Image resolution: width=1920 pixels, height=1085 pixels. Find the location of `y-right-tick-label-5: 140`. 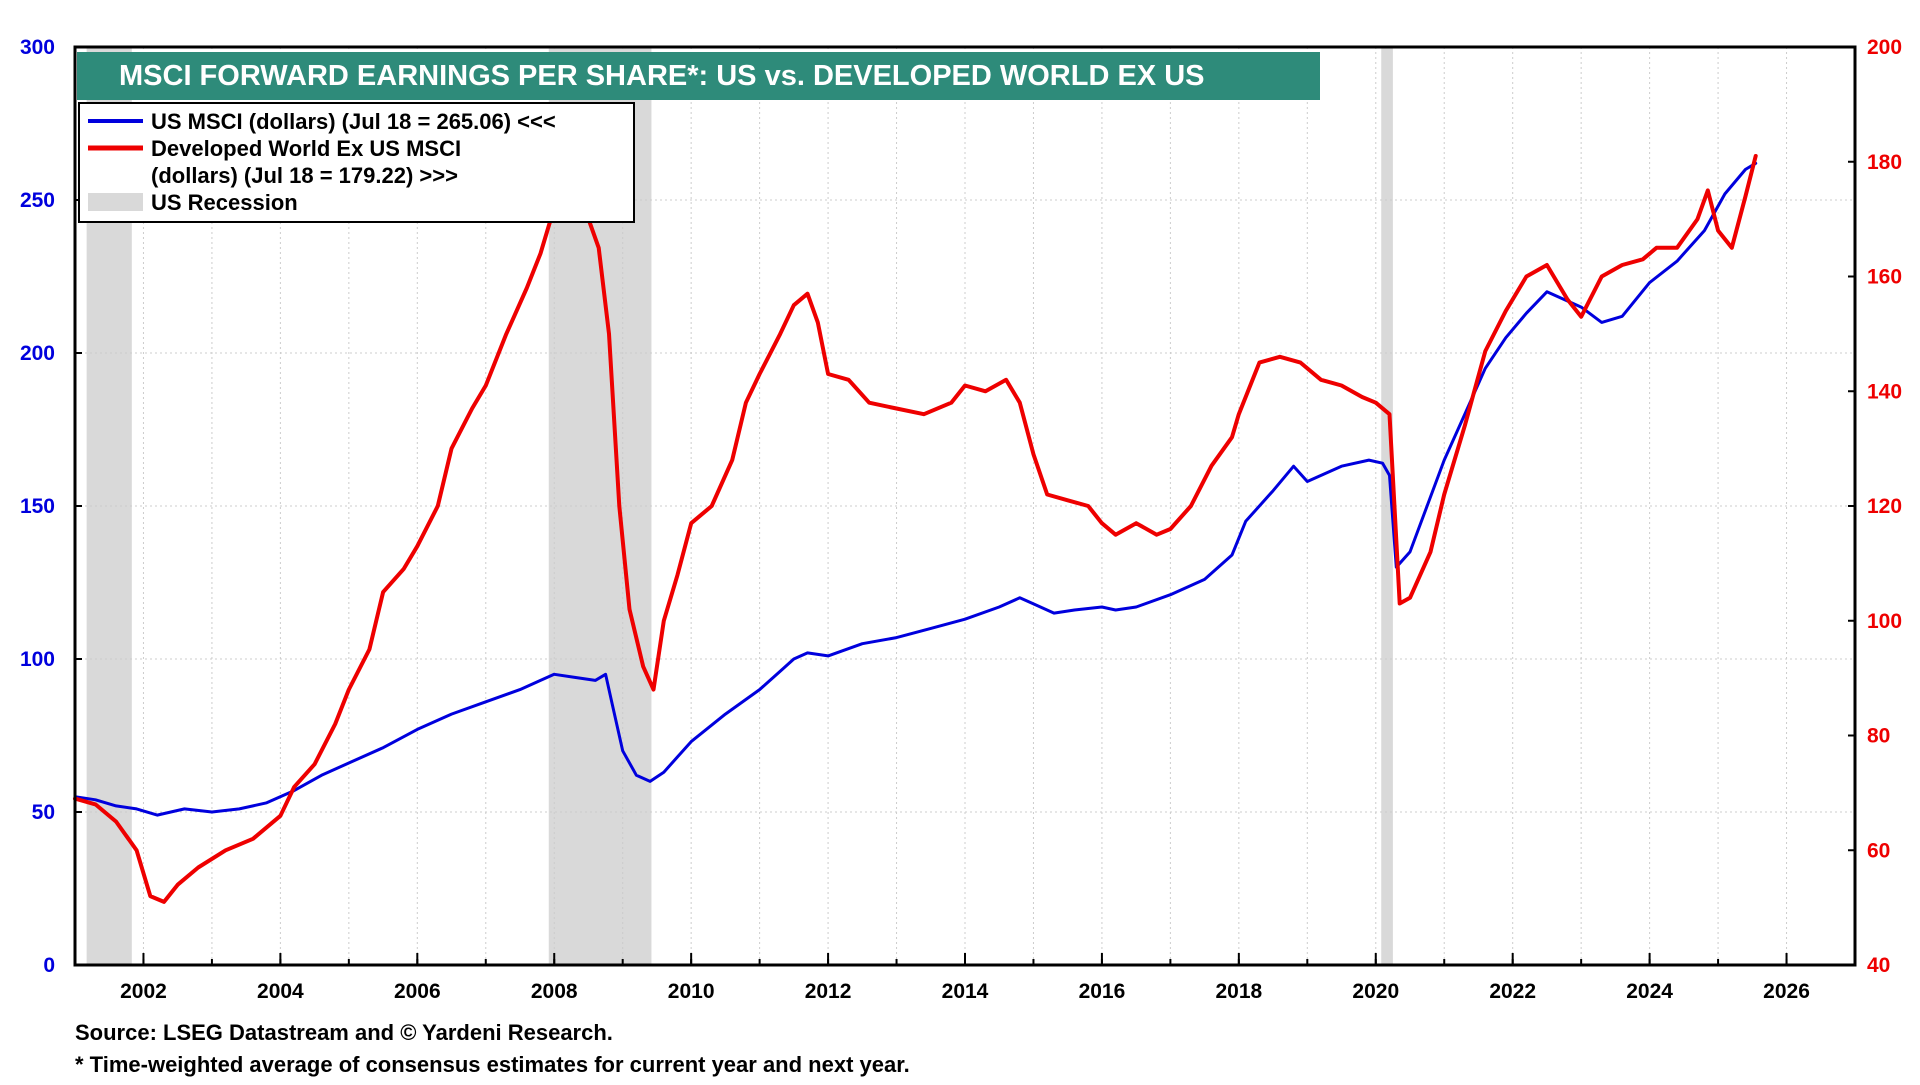

y-right-tick-label-5: 140 is located at coordinates (1884, 391).